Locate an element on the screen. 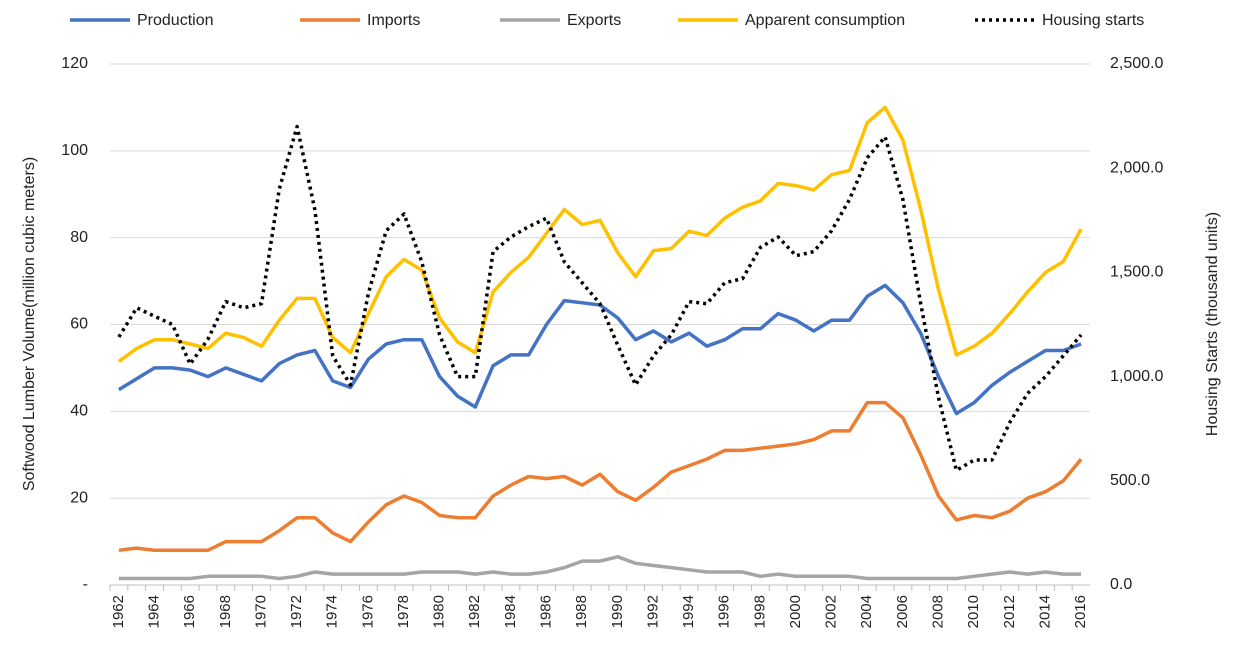 This screenshot has height=653, width=1235. y-tick-label: - is located at coordinates (85, 584).